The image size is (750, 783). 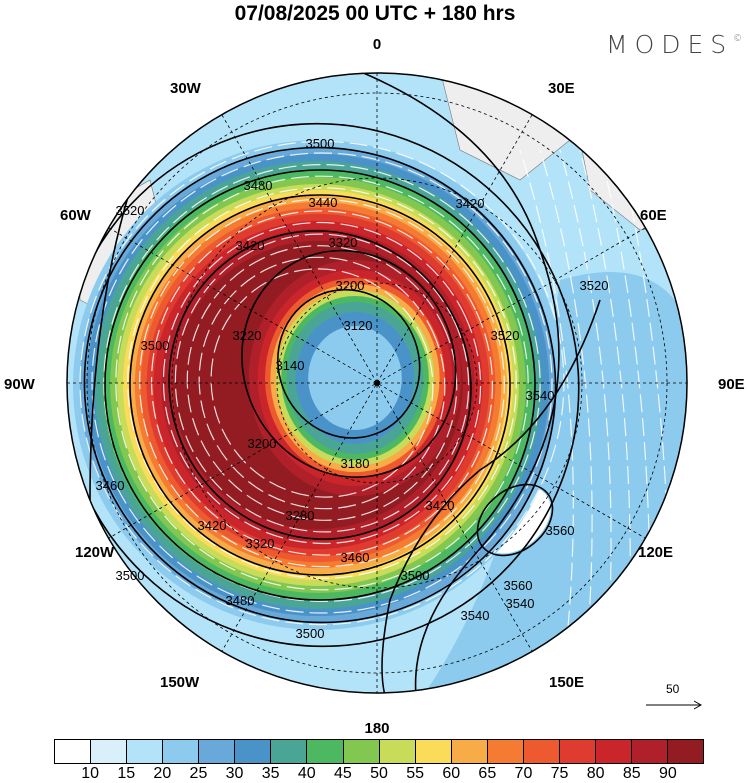 I want to click on colorbar-tick-label: 55, so click(x=415, y=773).